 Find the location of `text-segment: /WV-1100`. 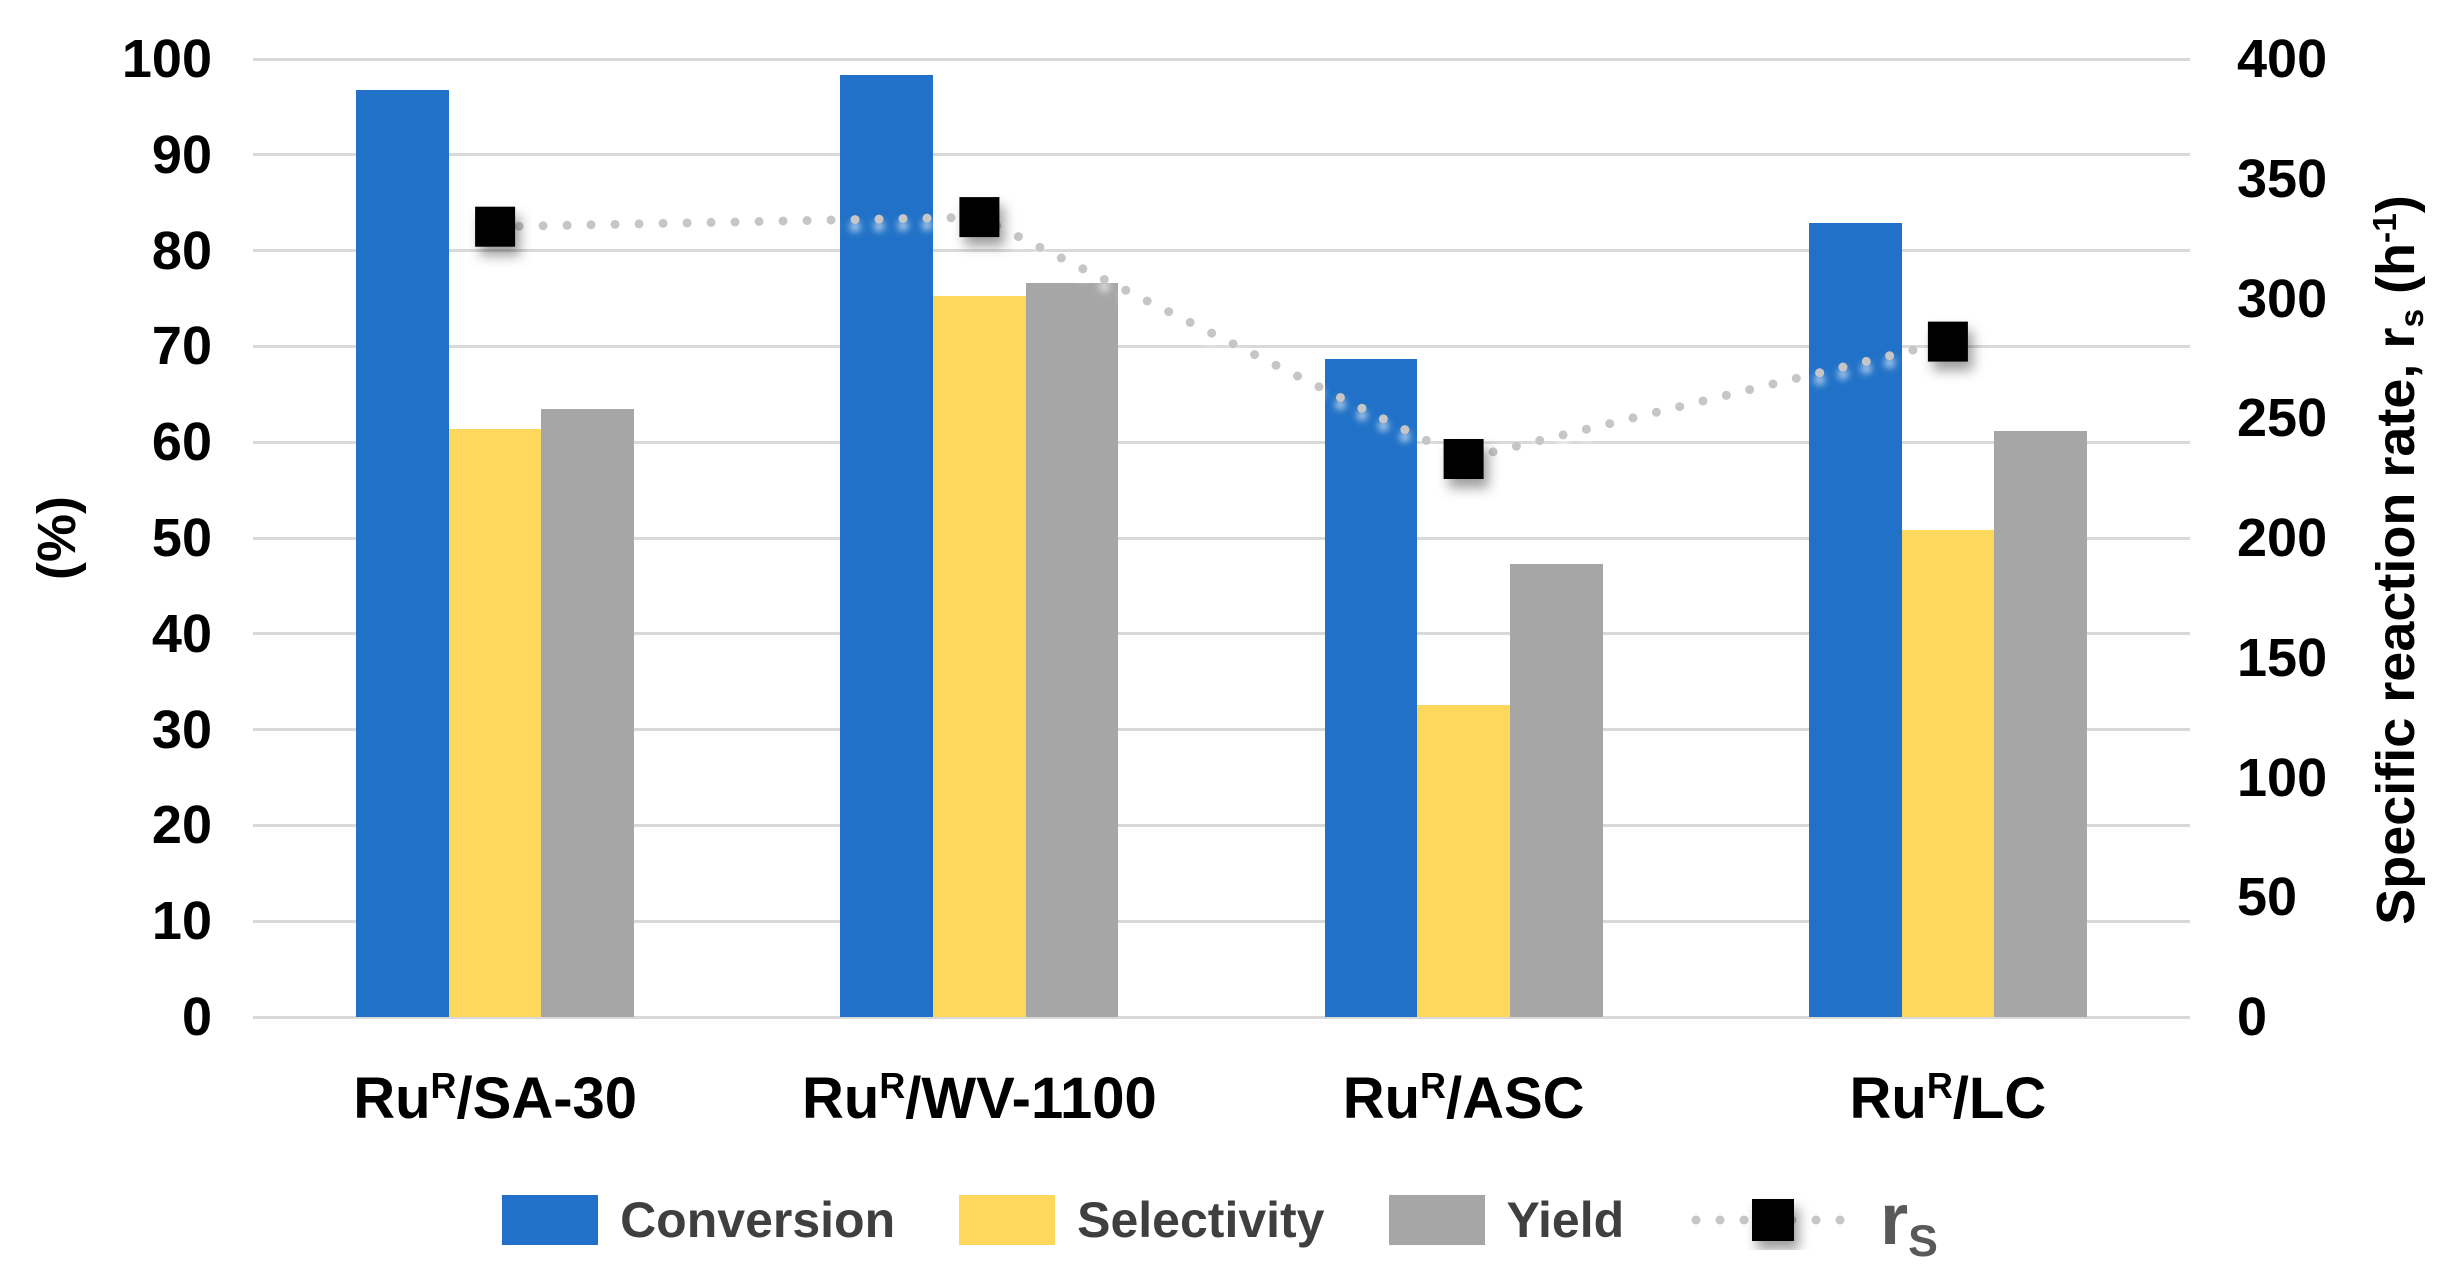

text-segment: /WV-1100 is located at coordinates (1031, 1098).